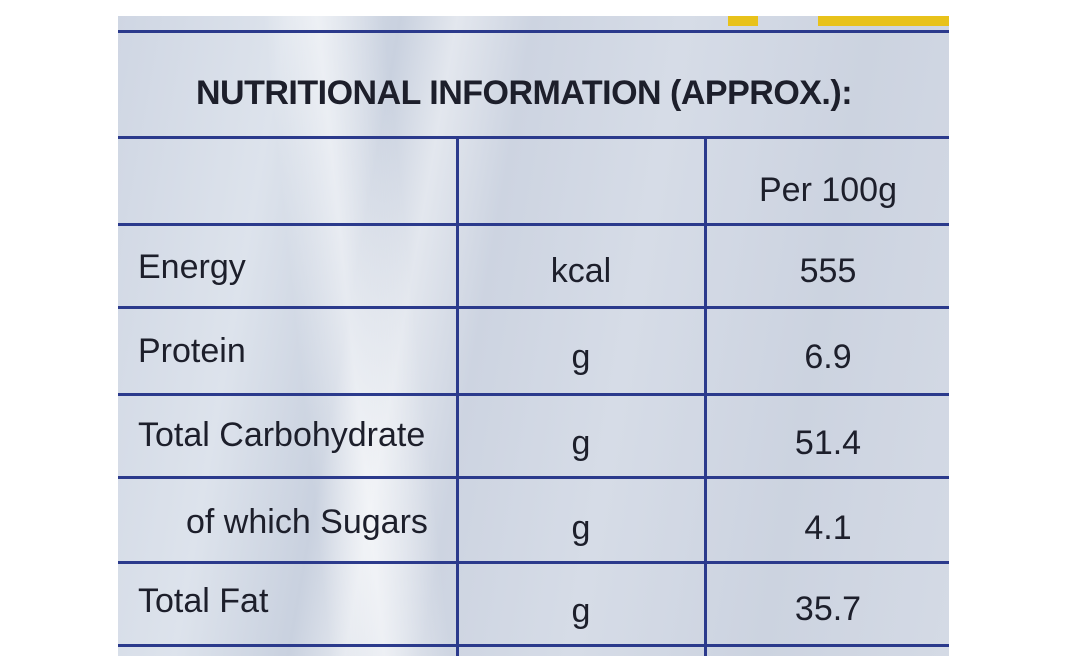 The width and height of the screenshot is (1068, 671). What do you see at coordinates (203, 601) in the screenshot?
I see `row-name-fat: Total Fat` at bounding box center [203, 601].